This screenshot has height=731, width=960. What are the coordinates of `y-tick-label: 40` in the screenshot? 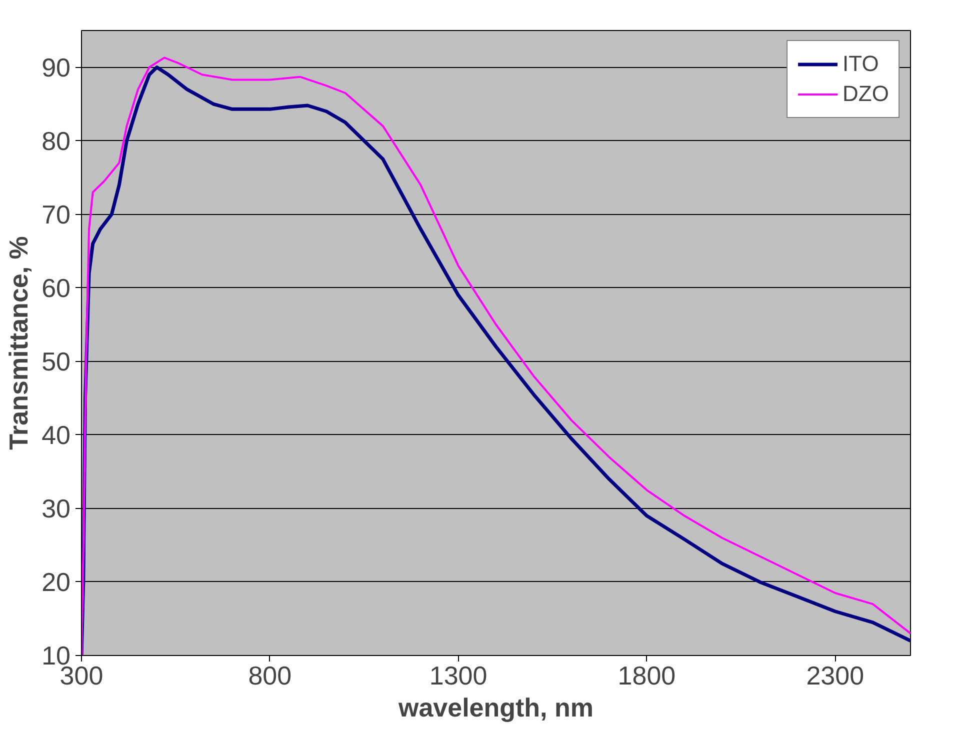 It's located at (56, 435).